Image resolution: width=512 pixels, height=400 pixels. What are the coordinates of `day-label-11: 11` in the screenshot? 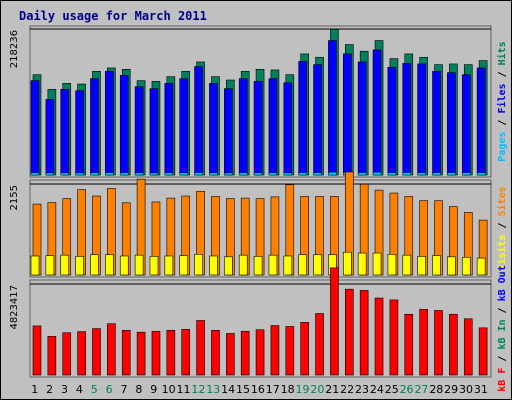 It's located at (184, 389).